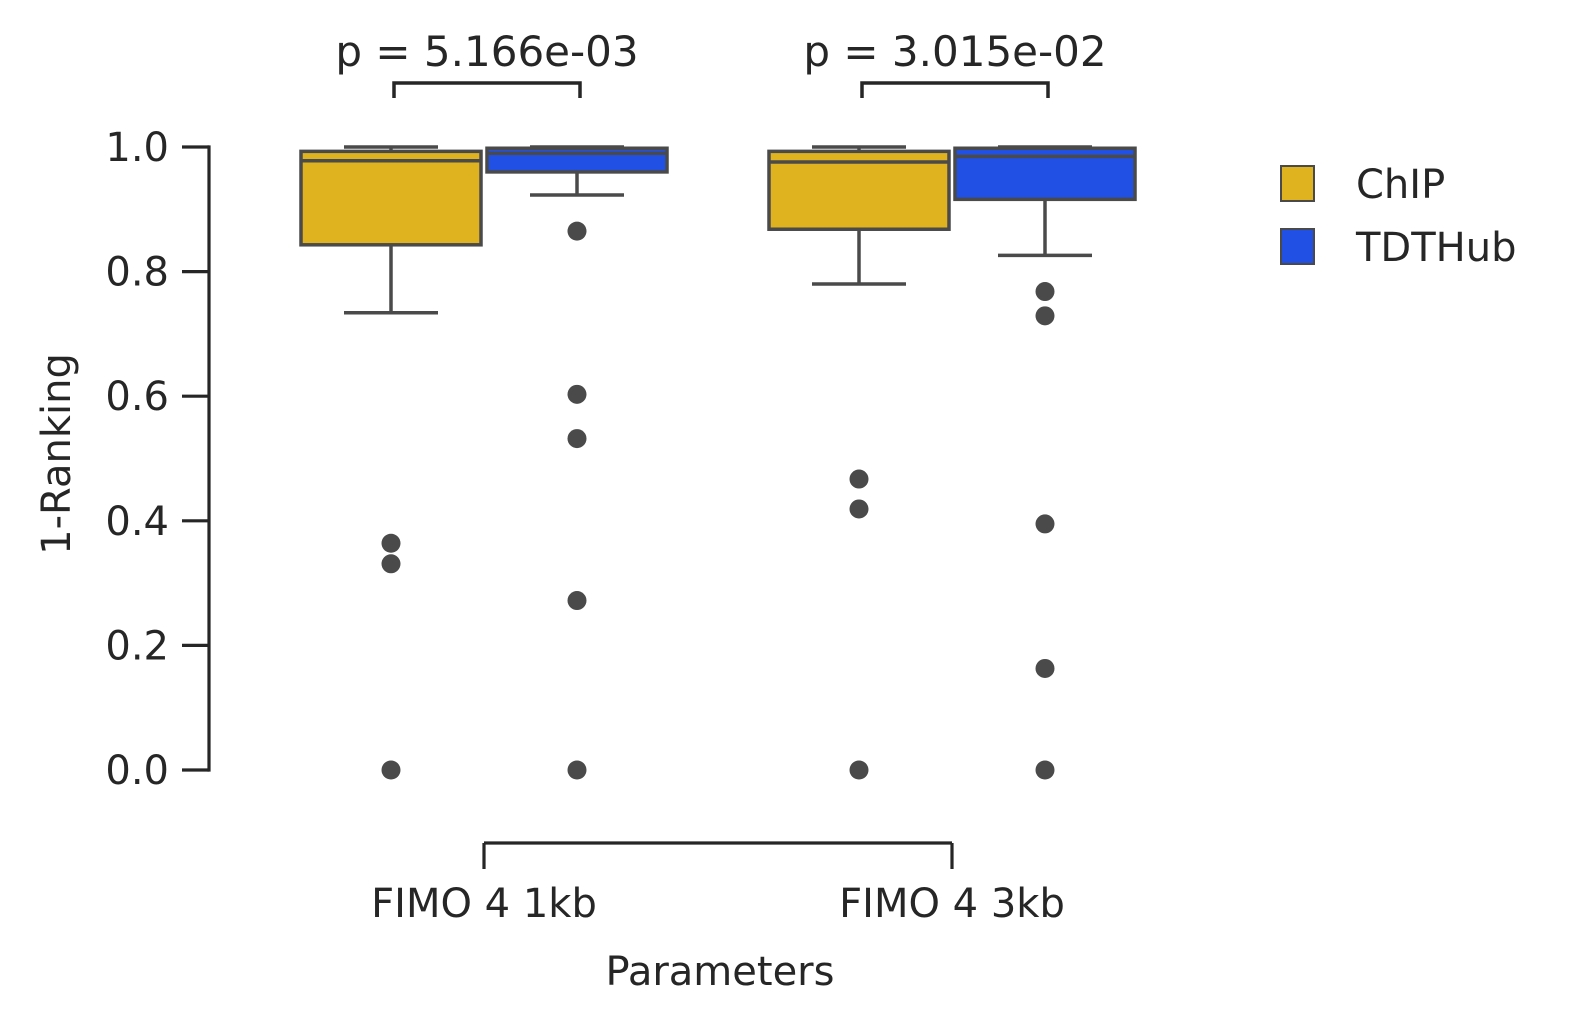 The height and width of the screenshot is (1016, 1595). What do you see at coordinates (720, 972) in the screenshot?
I see `x-axis-label: Parameters` at bounding box center [720, 972].